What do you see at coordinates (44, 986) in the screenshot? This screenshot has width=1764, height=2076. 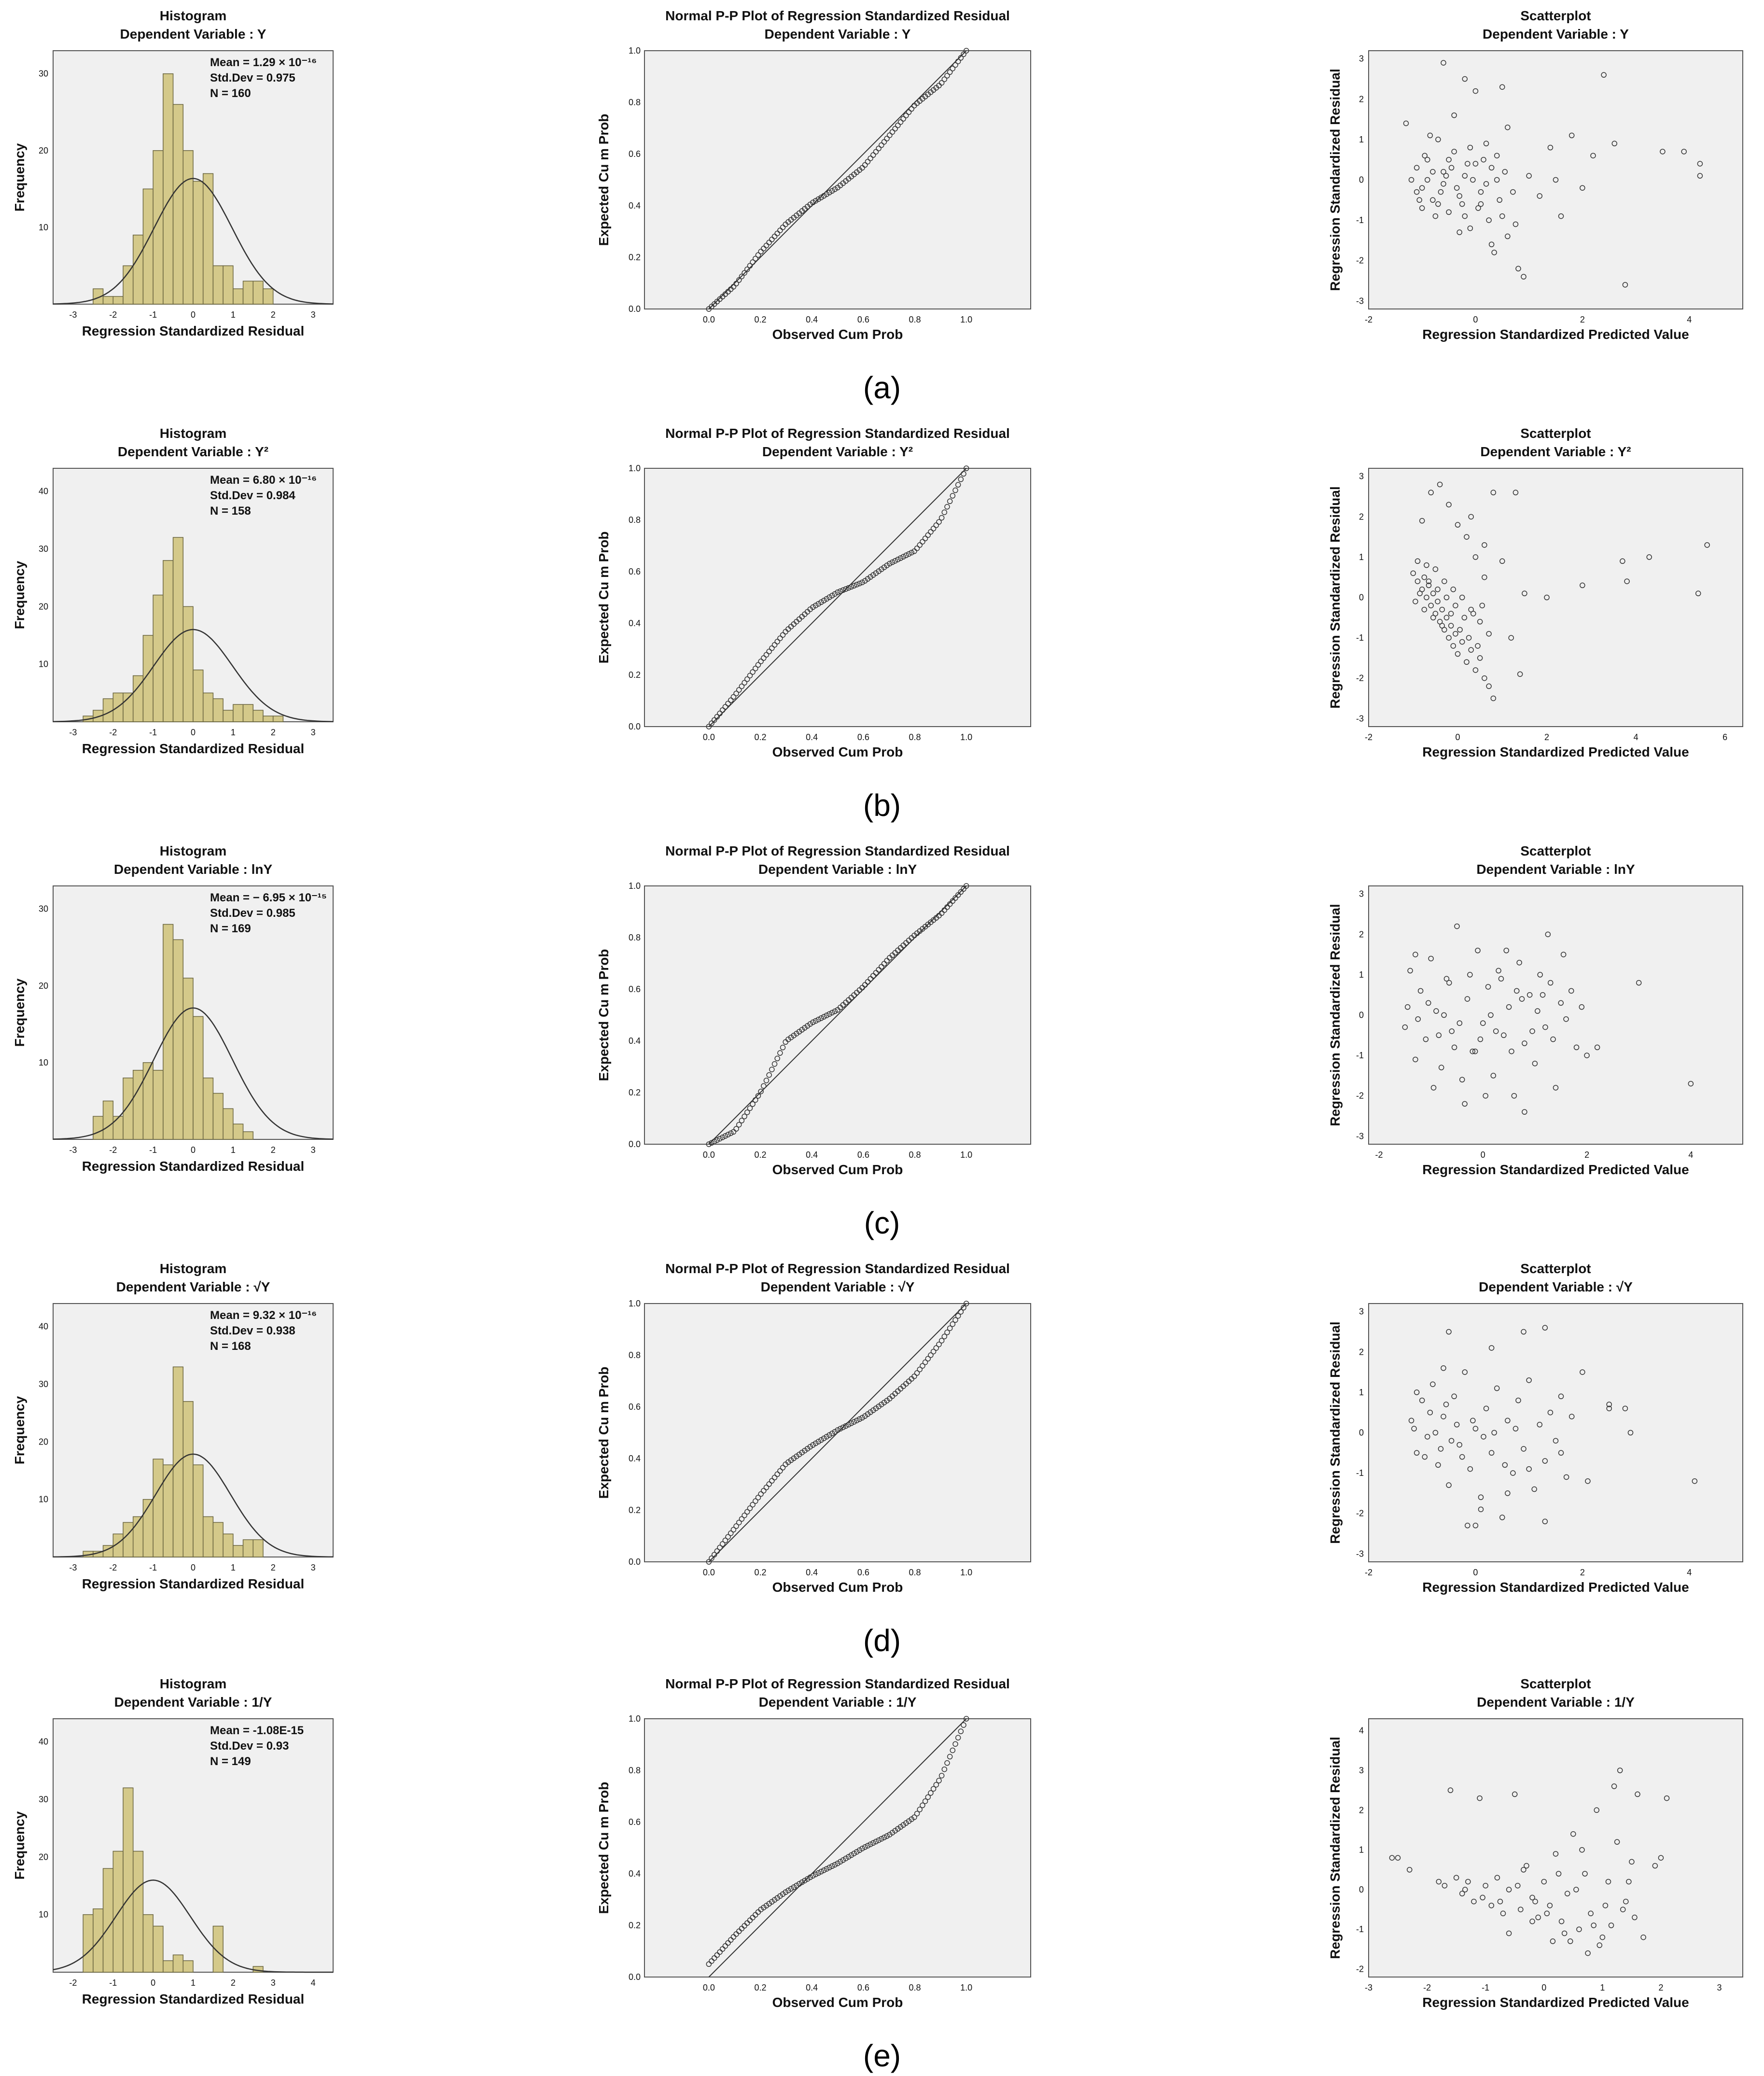 I see `c-hist-ytick: 20` at bounding box center [44, 986].